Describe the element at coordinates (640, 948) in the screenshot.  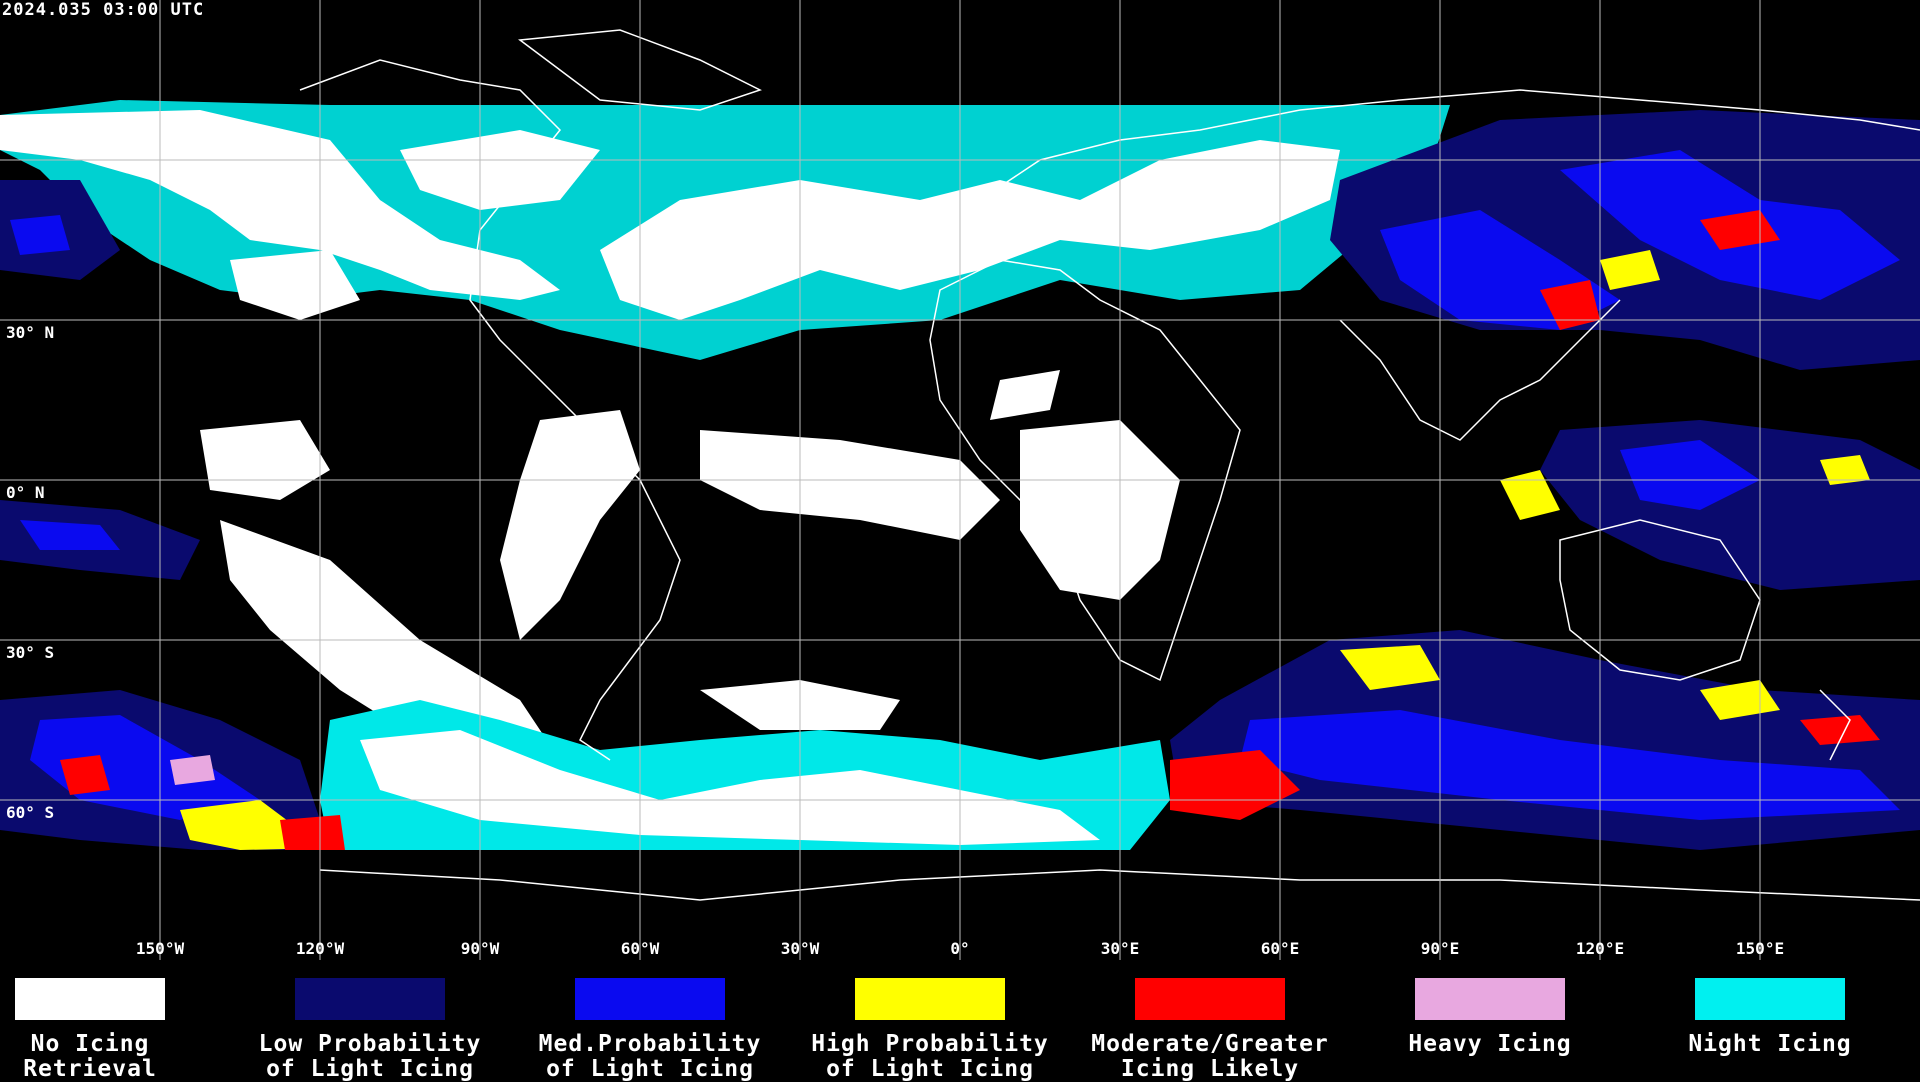
I see `lon-label-60w: 60°W` at that location.